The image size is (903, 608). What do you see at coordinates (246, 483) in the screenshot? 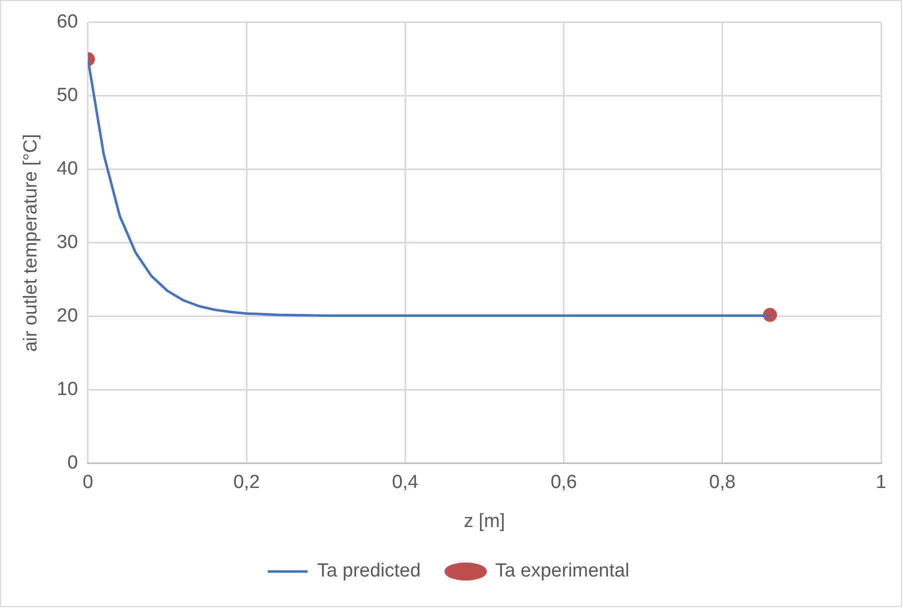
I see `x-tick-label: 0,2` at bounding box center [246, 483].